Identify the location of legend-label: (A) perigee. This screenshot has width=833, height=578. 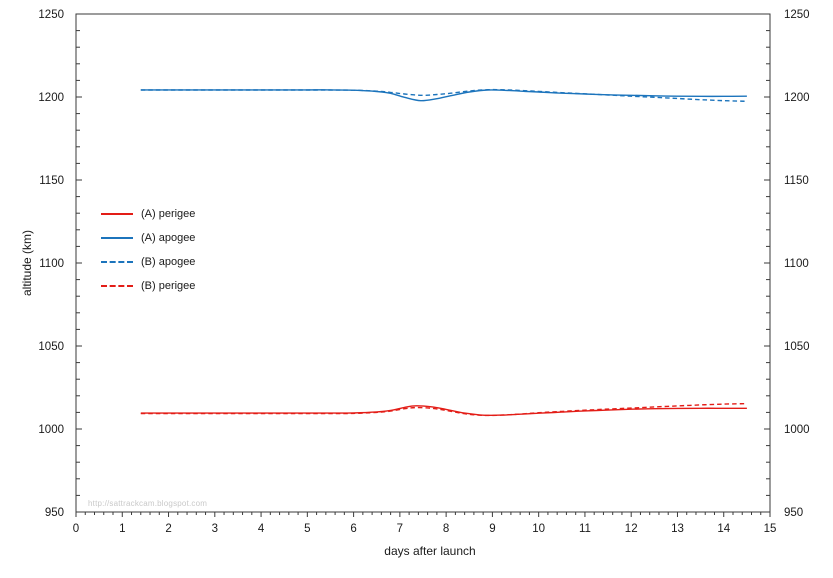
(168, 214).